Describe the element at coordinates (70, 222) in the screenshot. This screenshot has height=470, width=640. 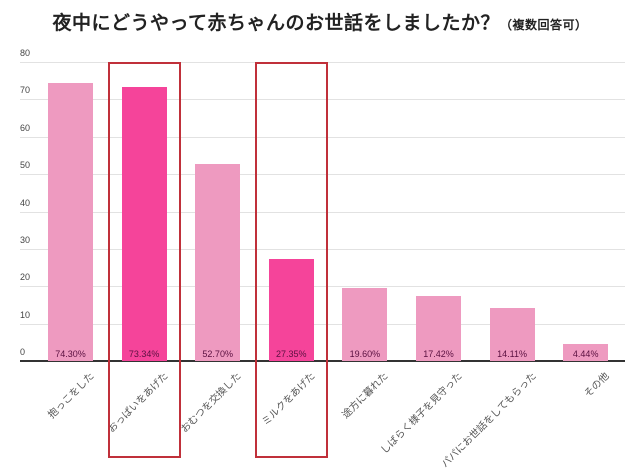
I see `bar: 74.30%` at that location.